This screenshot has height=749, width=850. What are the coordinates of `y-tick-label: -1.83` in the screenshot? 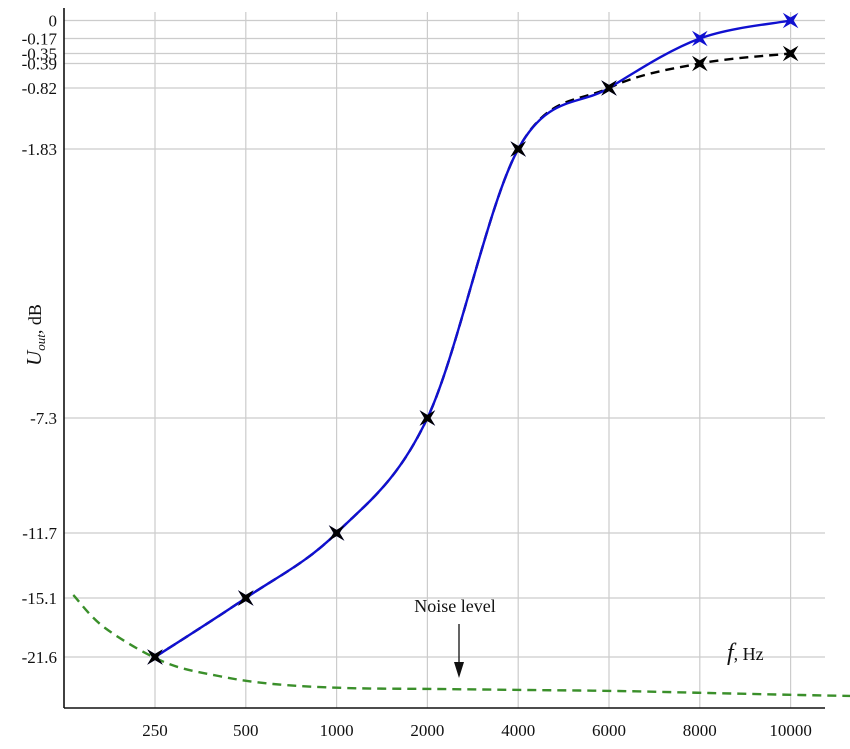 It's located at (39, 149).